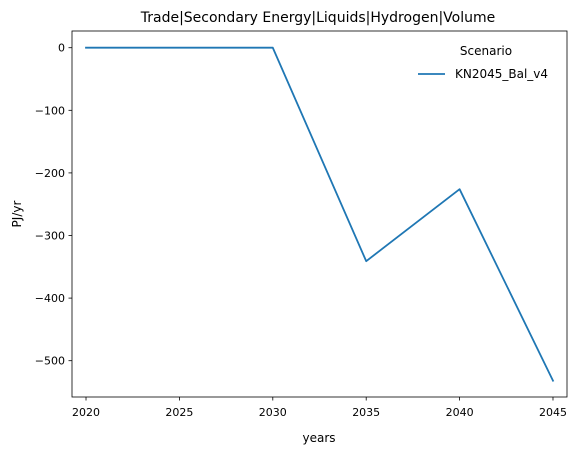  Describe the element at coordinates (483, 62) in the screenshot. I see `legend: Scenario KN2045_Bal_v4` at that location.